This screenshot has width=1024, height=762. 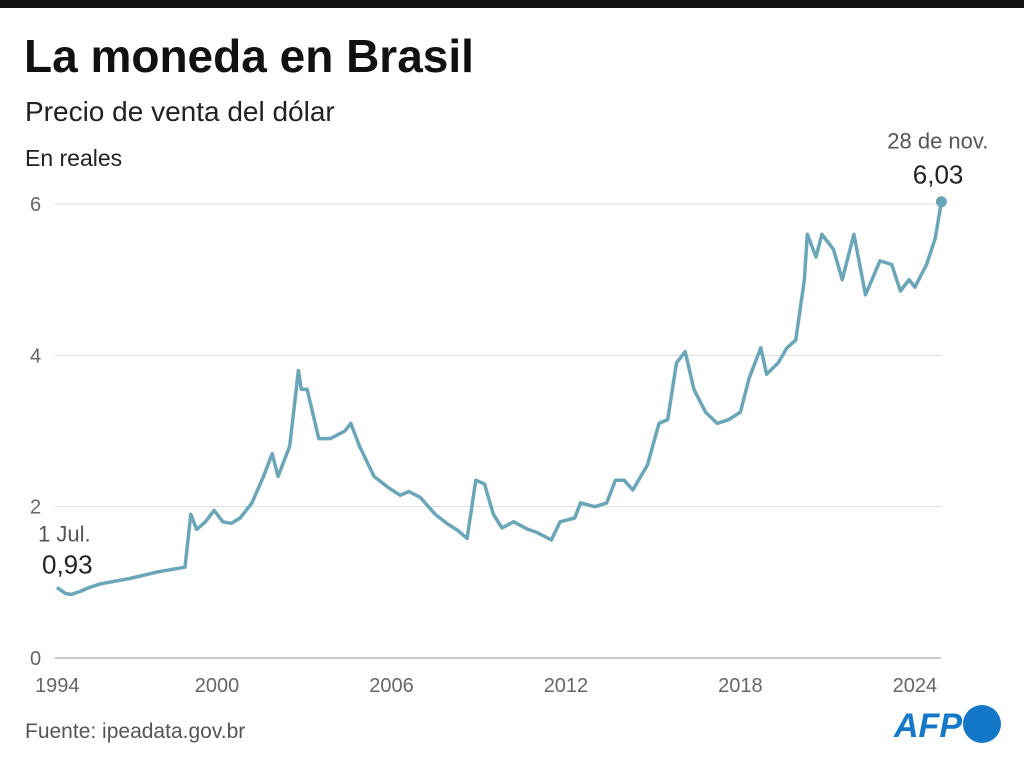 I want to click on unit-label: En reales, so click(x=73, y=158).